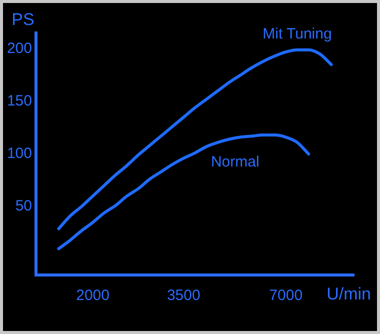  I want to click on y-tick-label: 50, so click(23, 206).